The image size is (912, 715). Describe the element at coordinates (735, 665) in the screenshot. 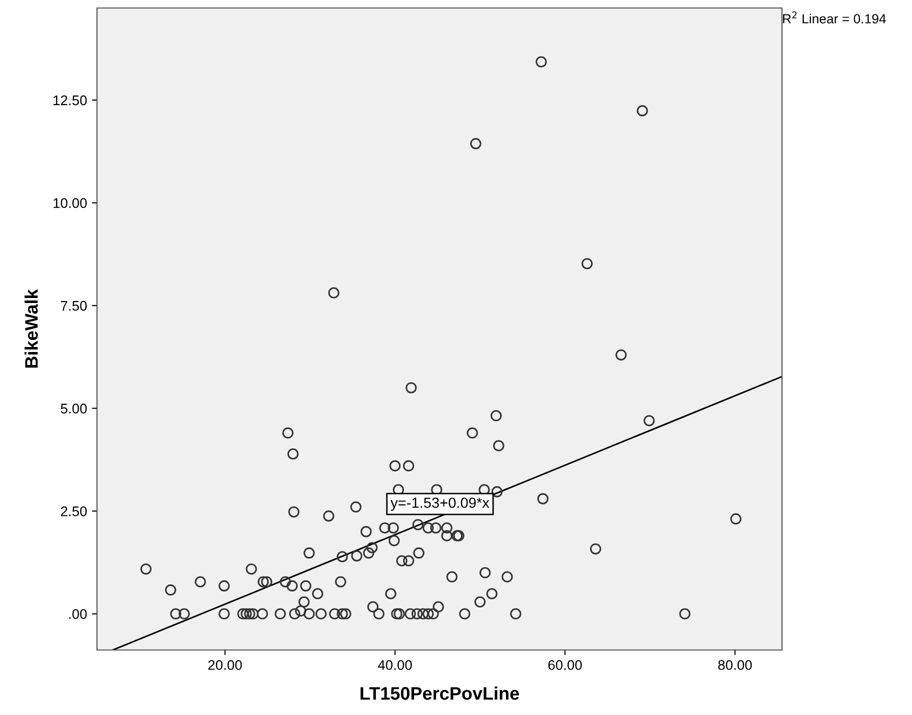

I see `x-tick-label: 80.00` at that location.